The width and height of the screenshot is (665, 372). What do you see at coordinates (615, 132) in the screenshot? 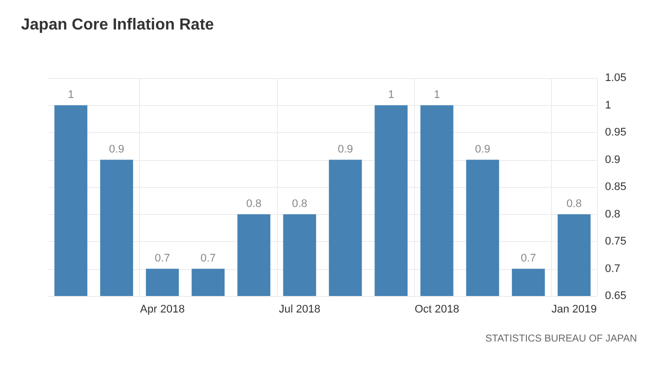
I see `y-tick-label: 0.95` at bounding box center [615, 132].